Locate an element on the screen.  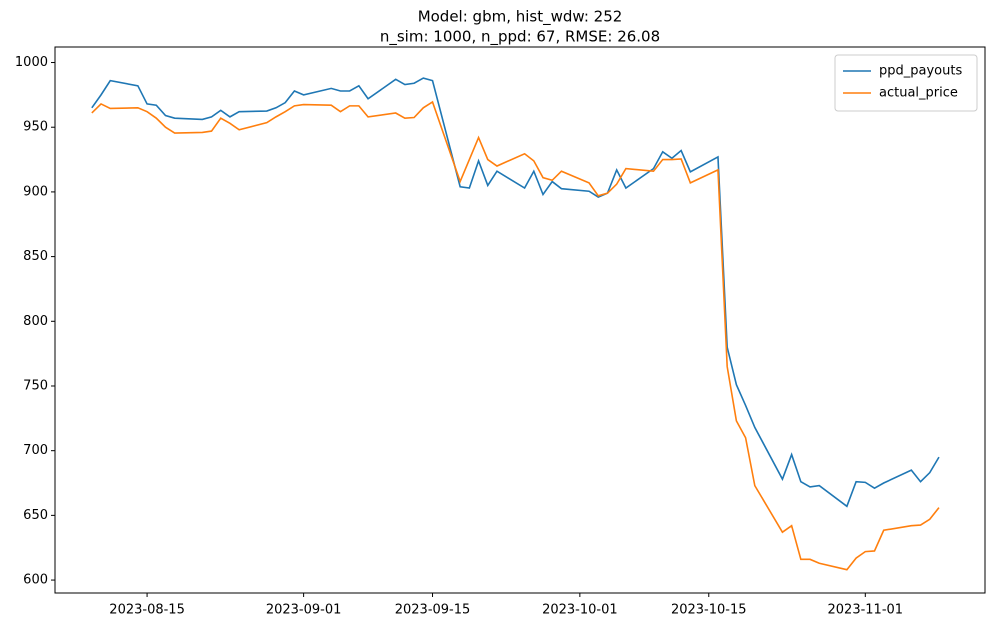
y-tick-label: 800 is located at coordinates (35, 321).